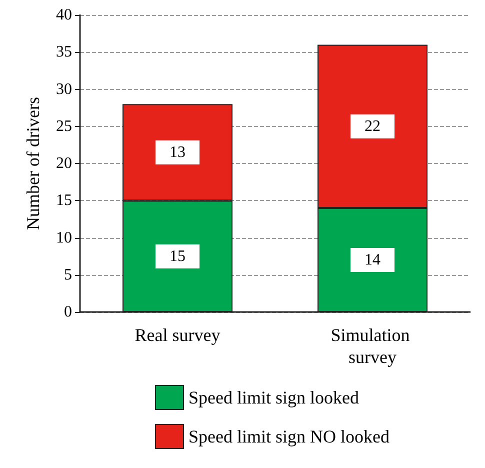 This screenshot has height=468, width=485. Describe the element at coordinates (178, 256) in the screenshot. I see `data-label: 15` at that location.